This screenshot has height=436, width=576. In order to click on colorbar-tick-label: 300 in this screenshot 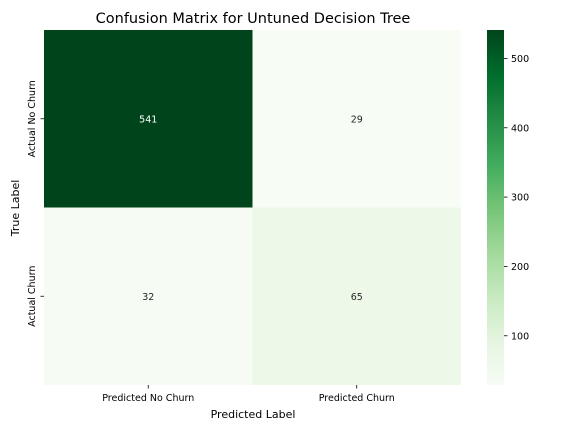, I will do `click(520, 198)`.